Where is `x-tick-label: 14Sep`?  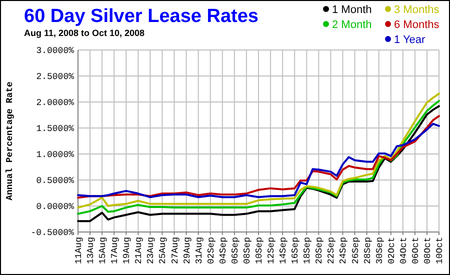 x-tick-label: 14Sep is located at coordinates (283, 250).